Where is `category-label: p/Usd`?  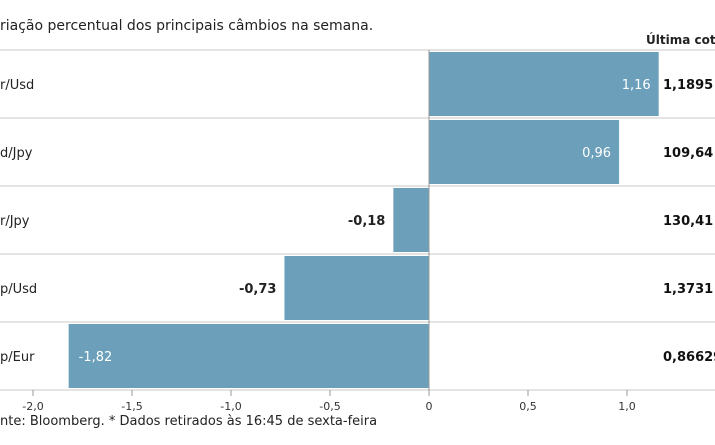
category-label: p/Usd is located at coordinates (18, 289).